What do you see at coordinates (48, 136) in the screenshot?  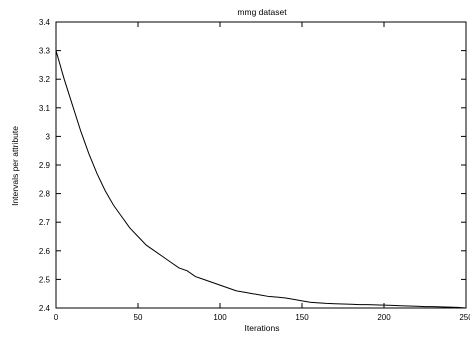 I see `y-tick-label: 3` at bounding box center [48, 136].